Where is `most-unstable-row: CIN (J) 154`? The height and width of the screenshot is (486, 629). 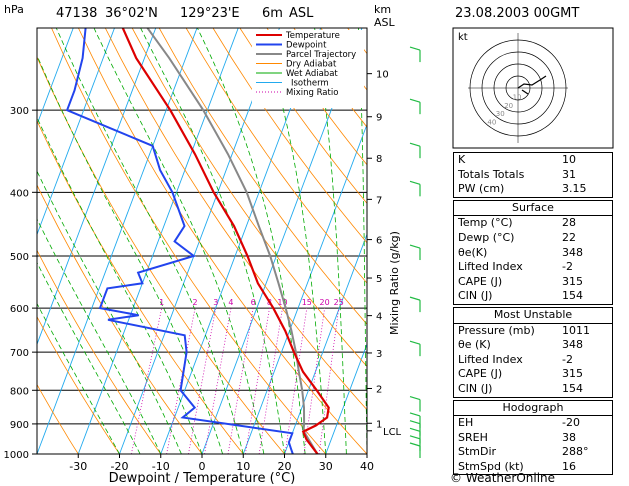
most-unstable-row: CIN (J) 154 is located at coordinates (520, 388).